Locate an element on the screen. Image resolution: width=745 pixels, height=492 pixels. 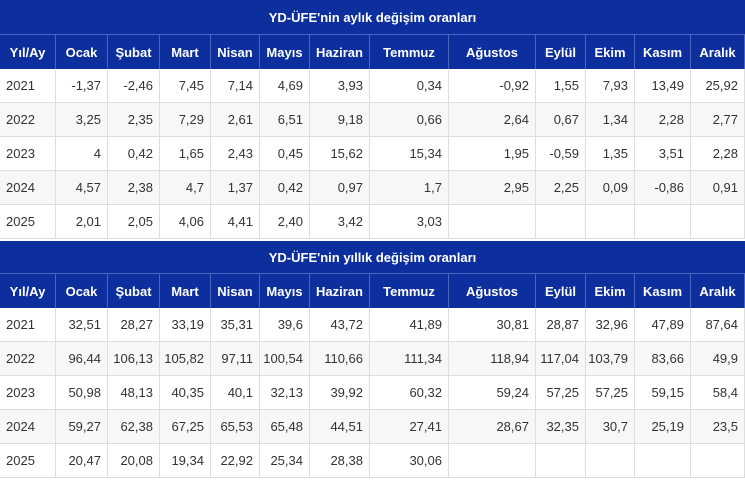
value-cell: 3,42 is located at coordinates (340, 222).